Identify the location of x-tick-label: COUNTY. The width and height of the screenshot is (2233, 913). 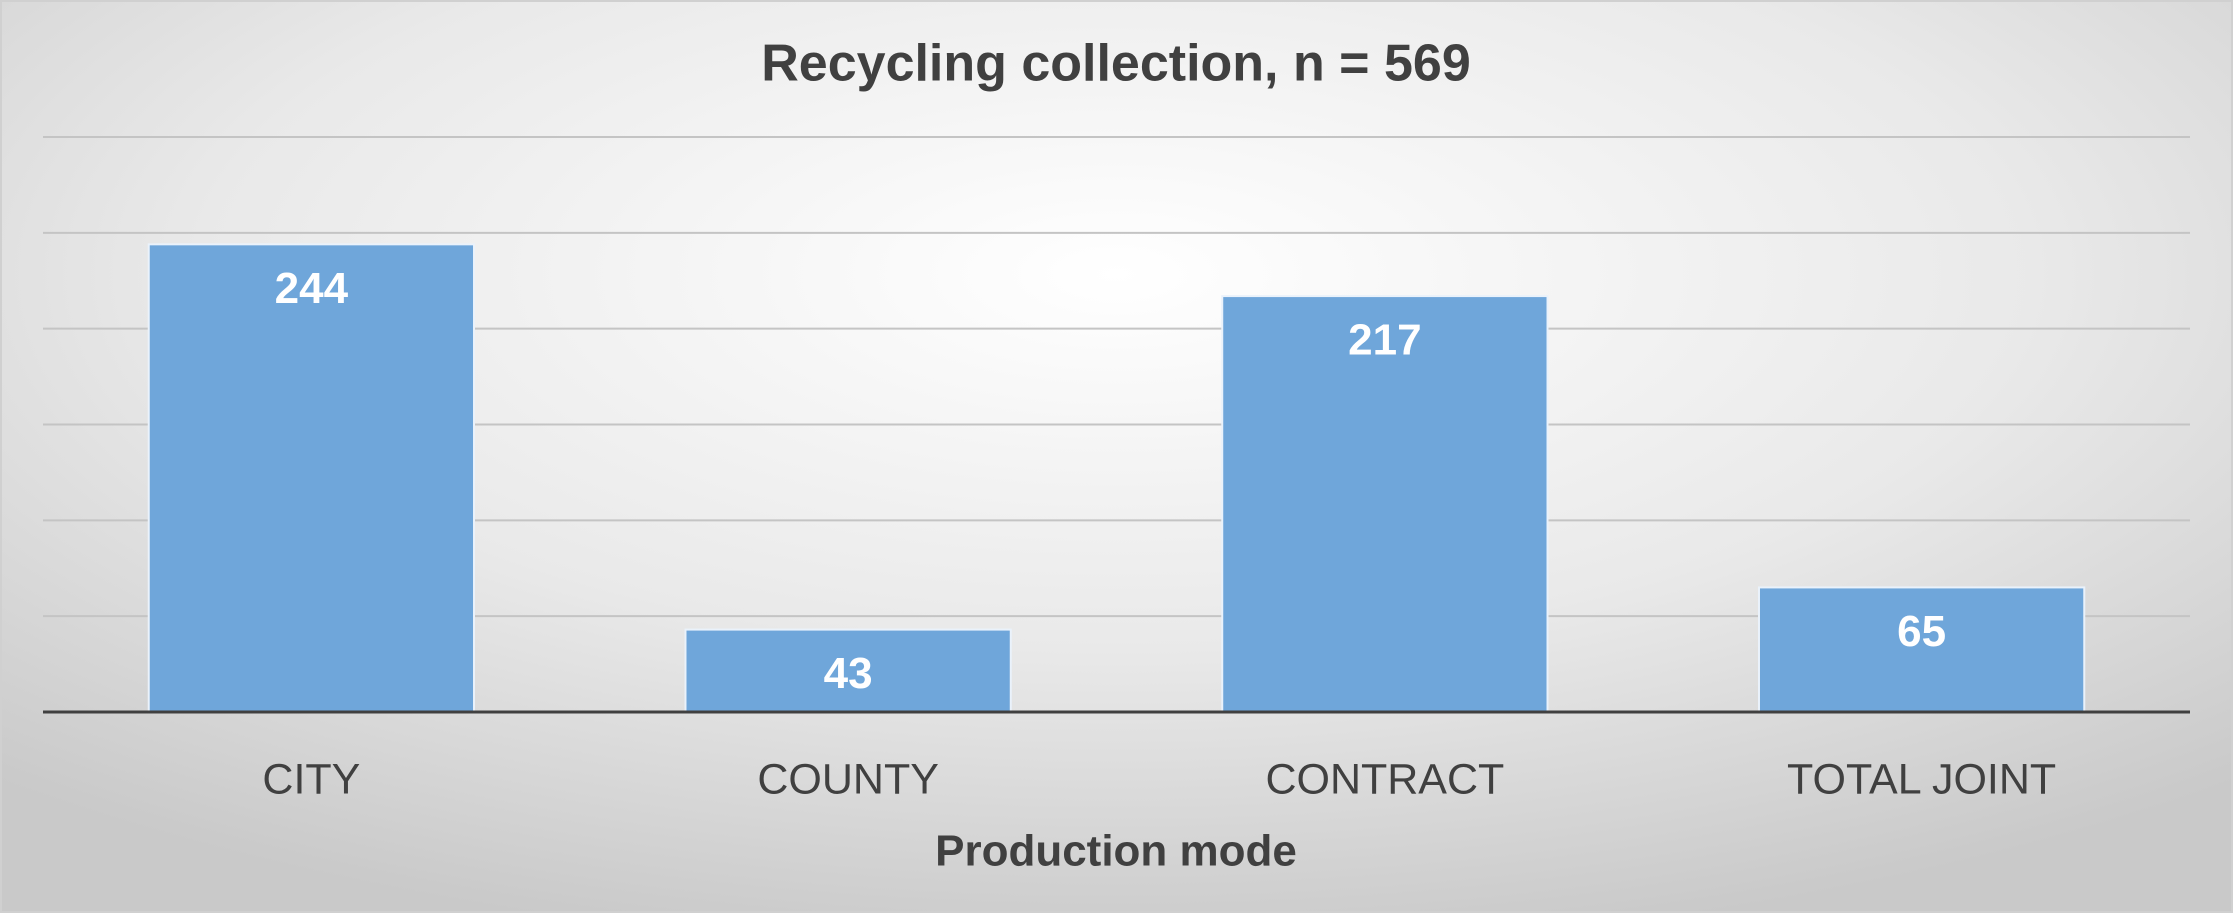
(848, 779).